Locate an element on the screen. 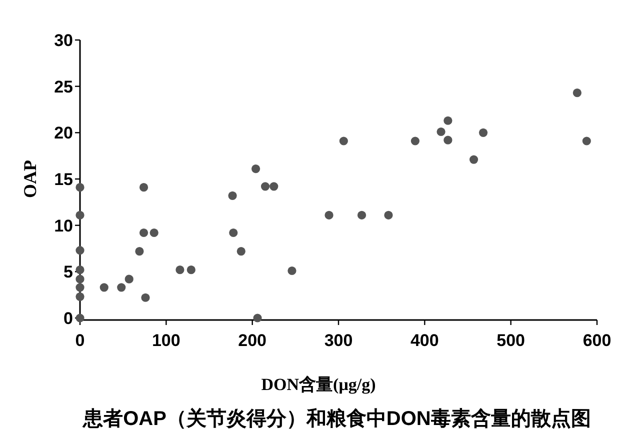 This screenshot has width=640, height=447. x-tick-label: 0 is located at coordinates (80, 340).